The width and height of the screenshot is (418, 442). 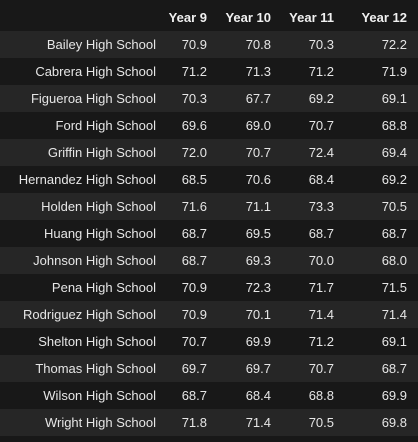 I want to click on year-10-cell: 68.4, so click(x=250, y=395).